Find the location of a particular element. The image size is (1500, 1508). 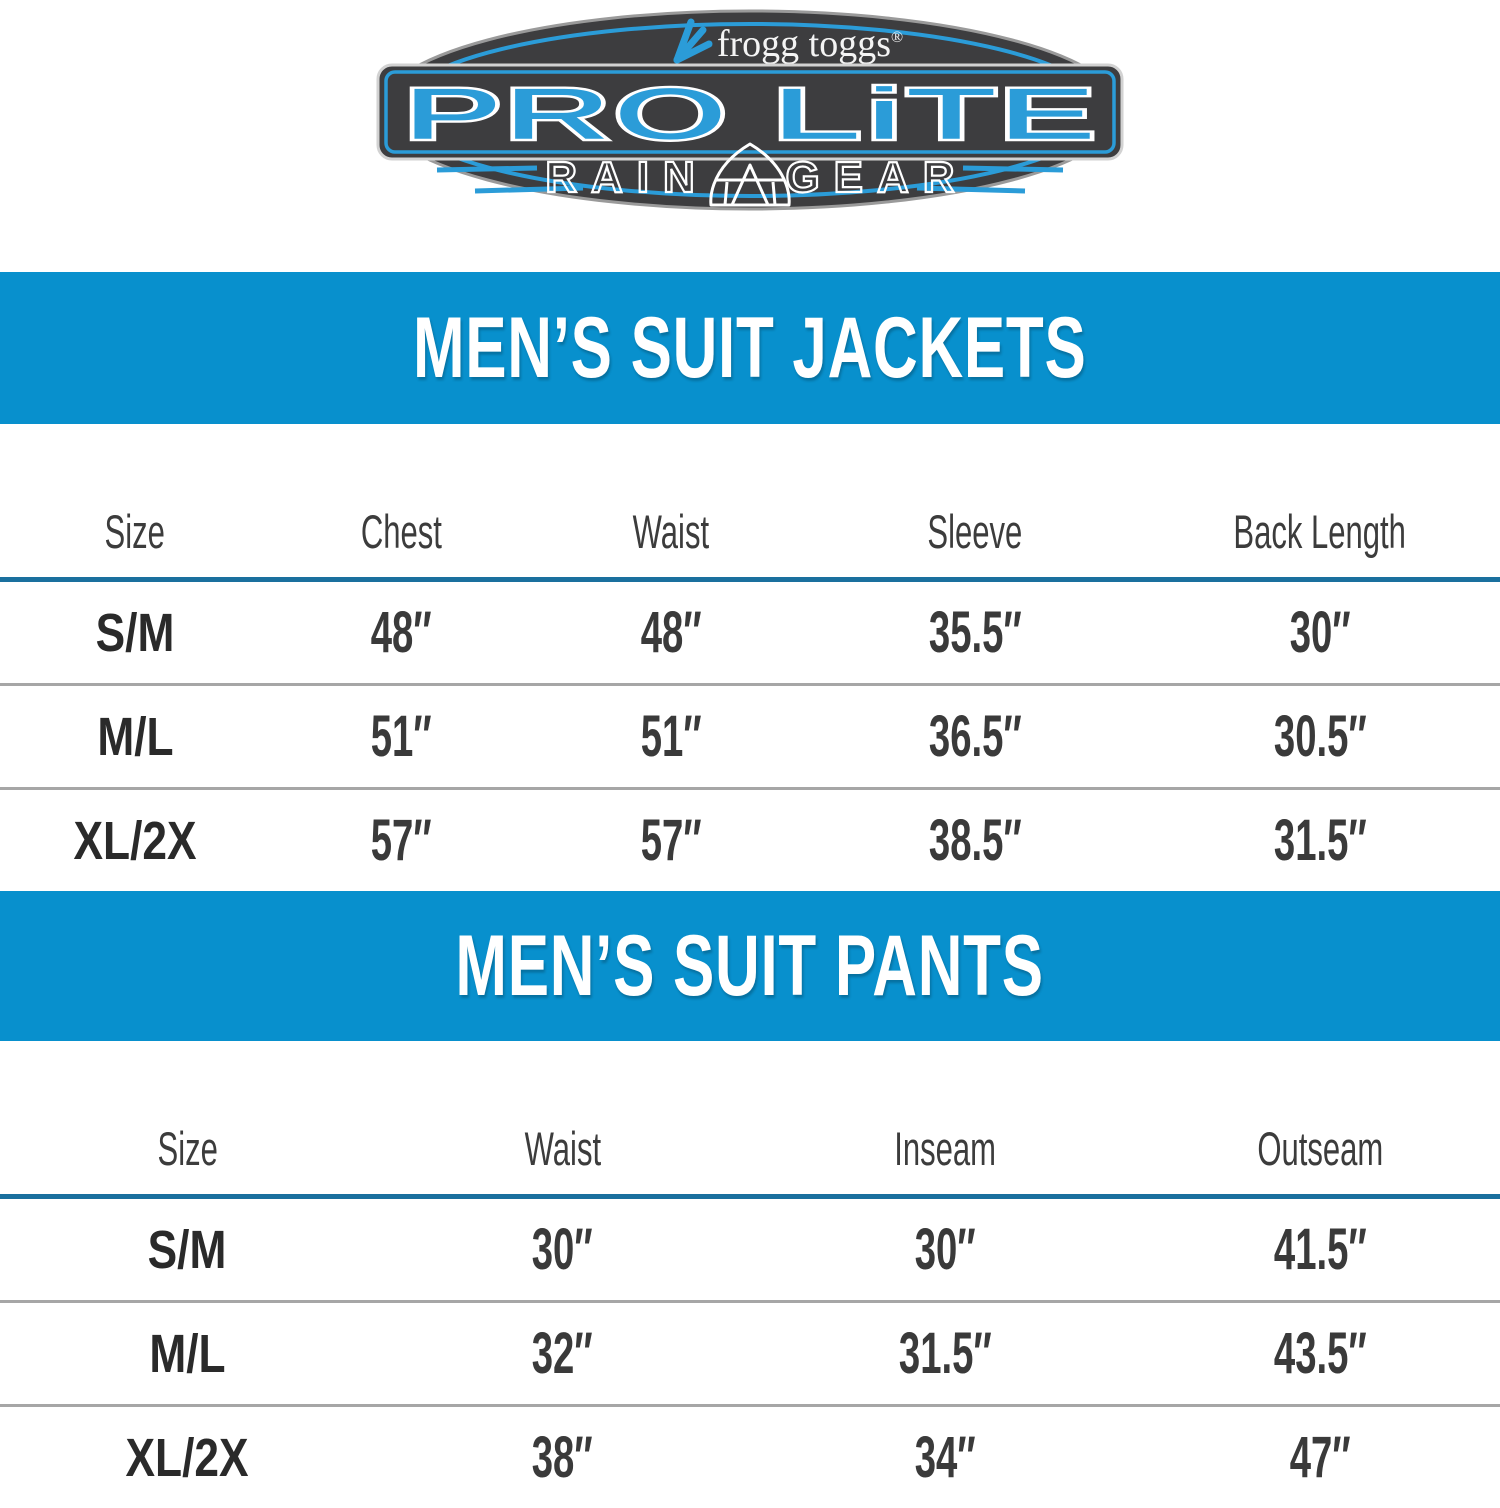

logo-area: frogg toggs® PRO LiTE RAIN GEAR is located at coordinates (750, 106).